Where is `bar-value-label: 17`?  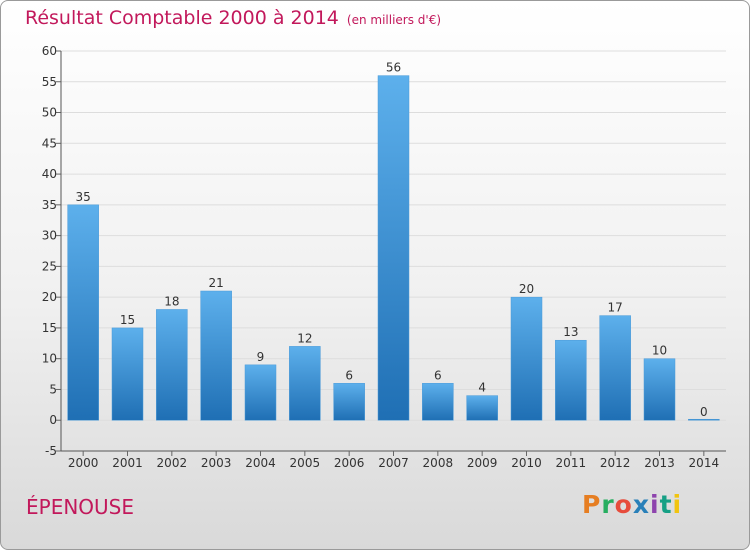 bar-value-label: 17 is located at coordinates (615, 308).